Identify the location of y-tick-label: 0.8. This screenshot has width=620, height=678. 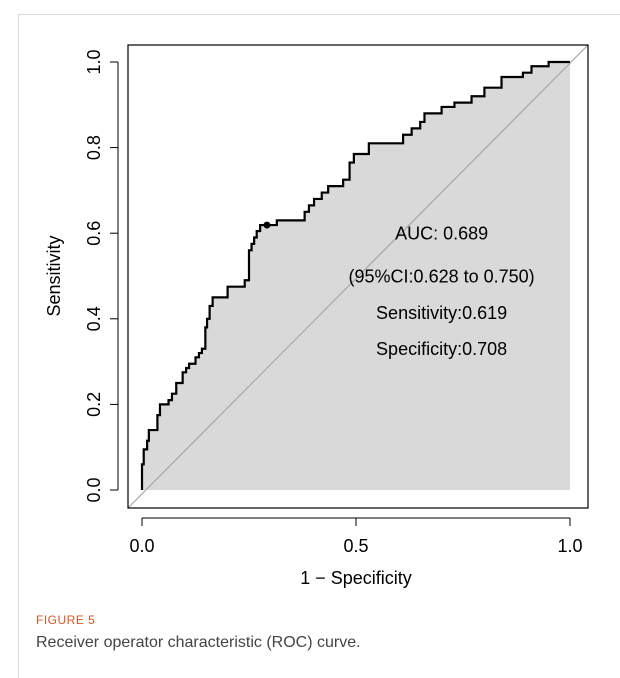
(94, 147).